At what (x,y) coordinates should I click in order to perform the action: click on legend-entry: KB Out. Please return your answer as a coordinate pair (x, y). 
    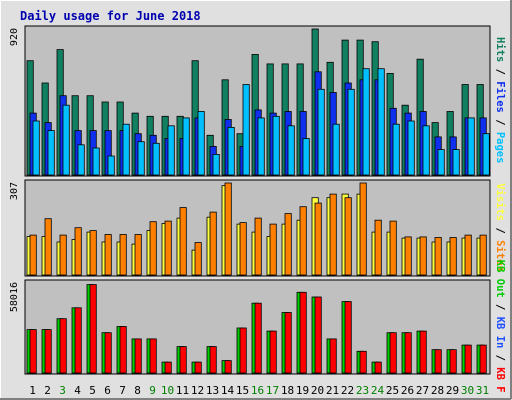
    Looking at the image, I should click on (500, 279).